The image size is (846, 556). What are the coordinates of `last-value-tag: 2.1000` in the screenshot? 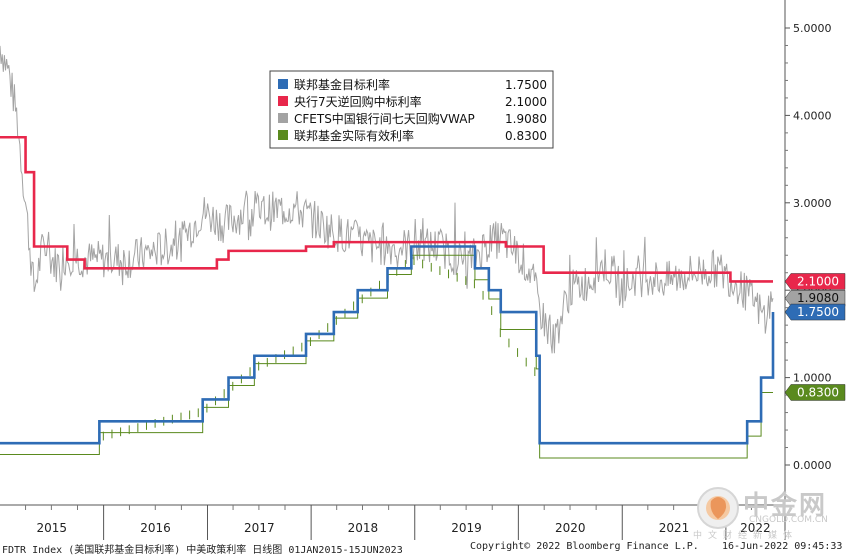 It's located at (815, 281).